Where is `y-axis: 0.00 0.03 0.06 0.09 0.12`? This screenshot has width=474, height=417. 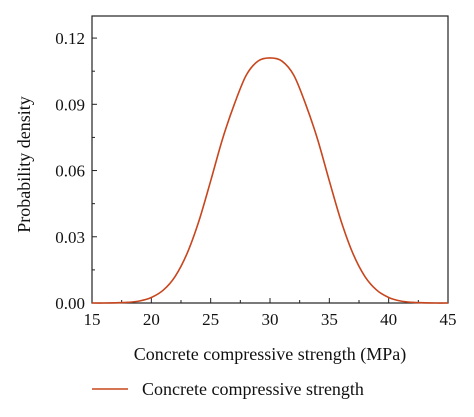
y-axis: 0.00 0.03 0.06 0.09 0.12 is located at coordinates (76, 171).